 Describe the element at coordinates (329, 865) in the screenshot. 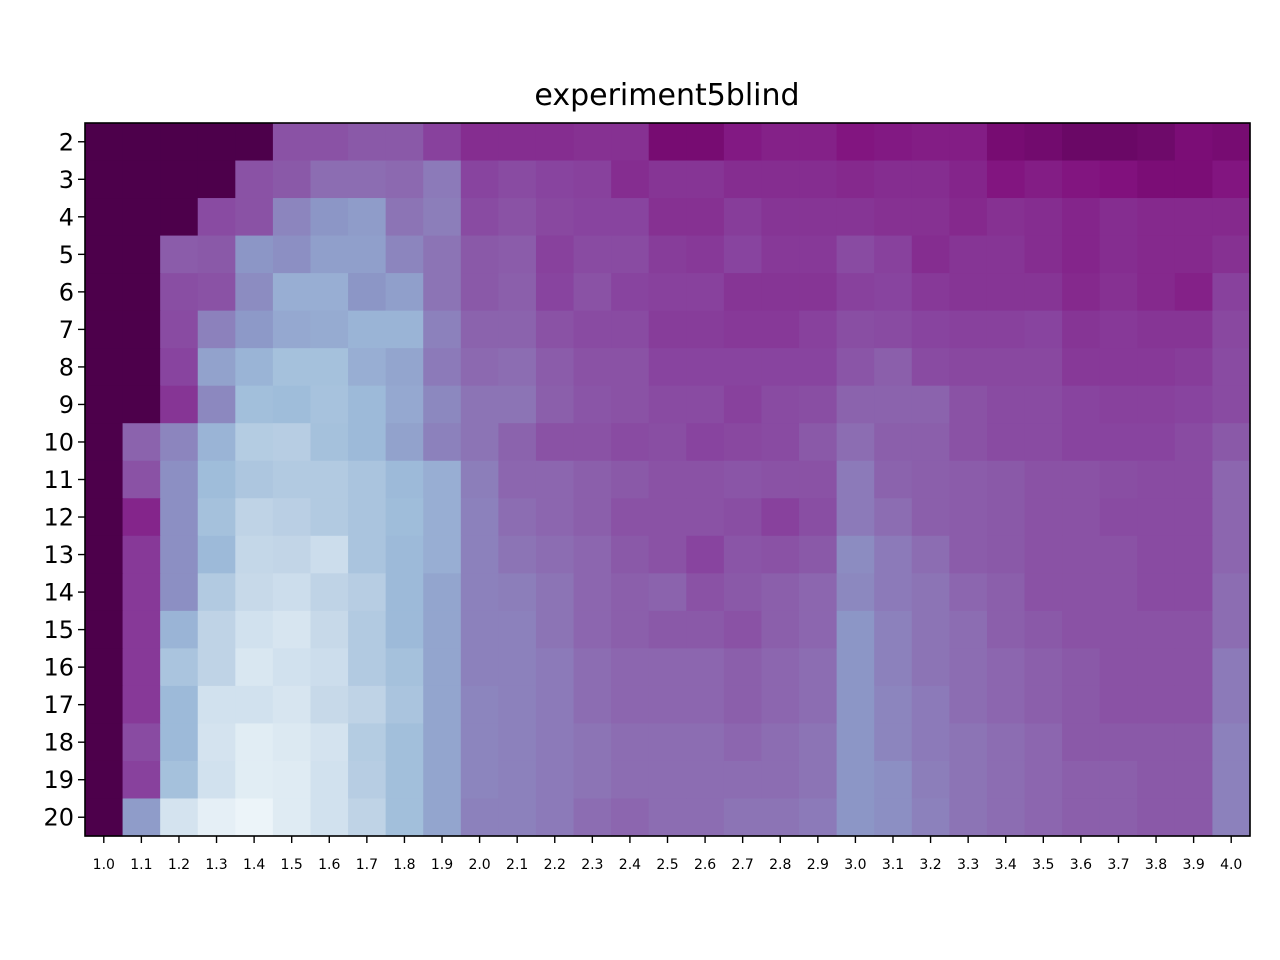

I see `x-tick-label: 1.6` at that location.